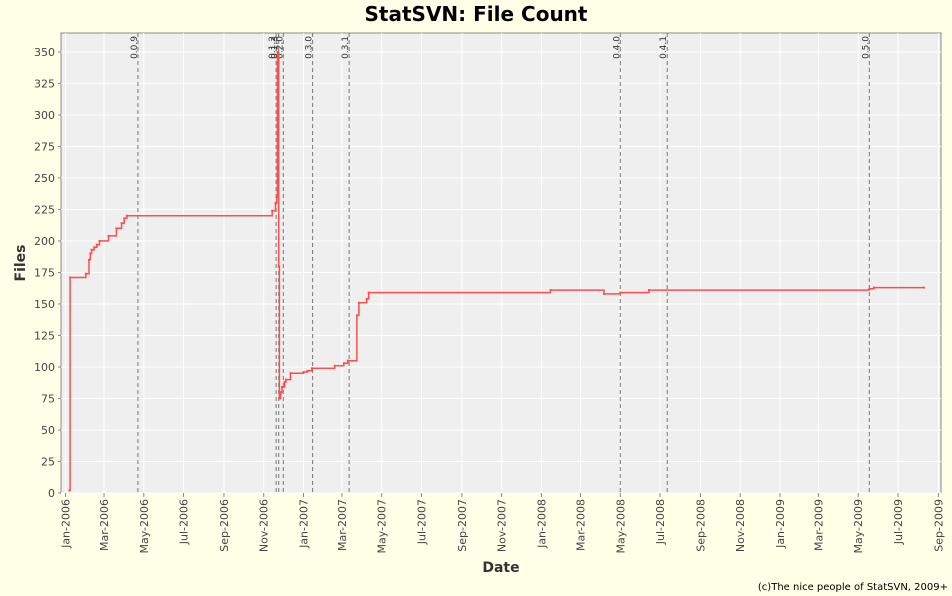 This screenshot has height=596, width=952. Describe the element at coordinates (700, 525) in the screenshot. I see `x-tick-label: Sep-2008` at that location.